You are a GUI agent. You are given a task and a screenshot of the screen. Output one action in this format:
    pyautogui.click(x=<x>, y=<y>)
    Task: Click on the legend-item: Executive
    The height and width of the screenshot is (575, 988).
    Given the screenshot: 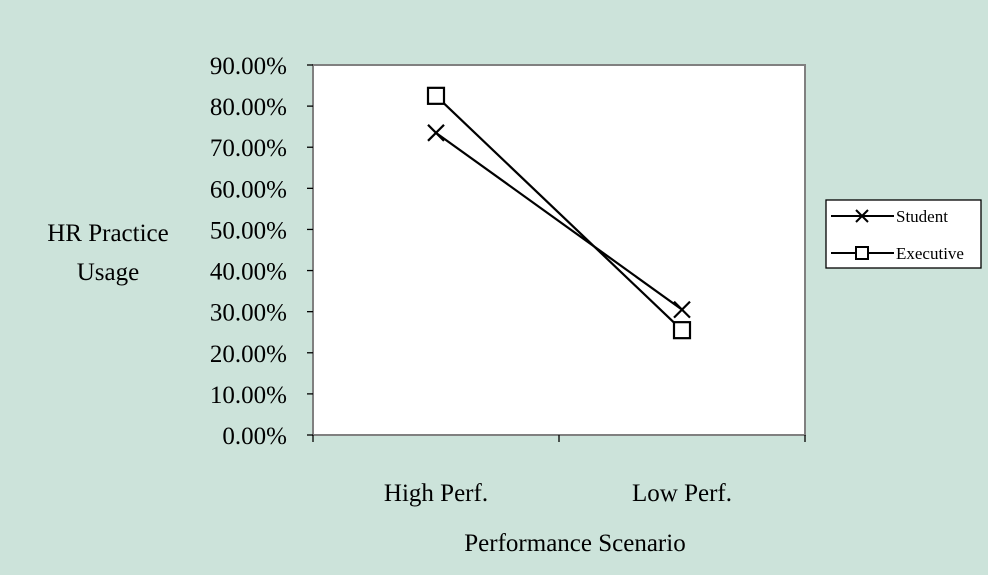 What is the action you would take?
    pyautogui.click(x=897, y=253)
    